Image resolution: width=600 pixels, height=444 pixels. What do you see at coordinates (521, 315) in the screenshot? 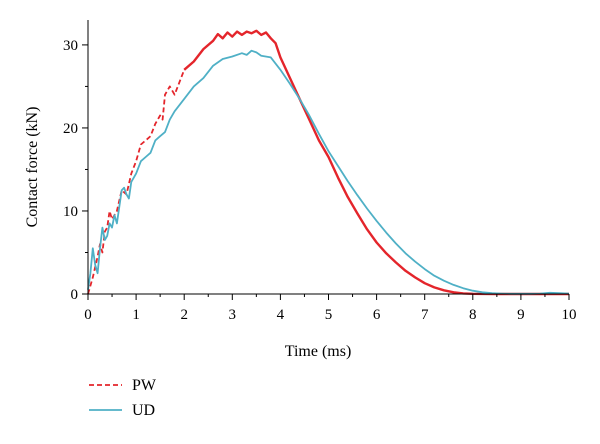
I see `x-tick-label: 9` at bounding box center [521, 315].